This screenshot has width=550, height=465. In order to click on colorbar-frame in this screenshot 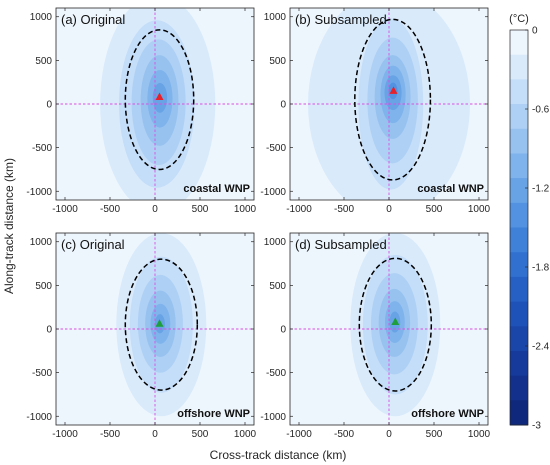, I will do `click(519, 227)`.